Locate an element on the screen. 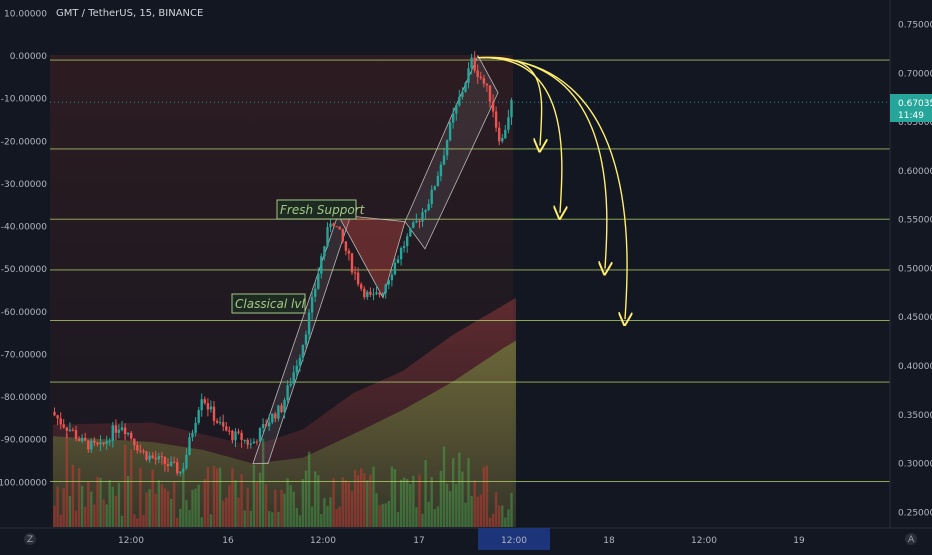 This screenshot has width=932, height=555. timezone-icon-glyph: Z is located at coordinates (30, 540).